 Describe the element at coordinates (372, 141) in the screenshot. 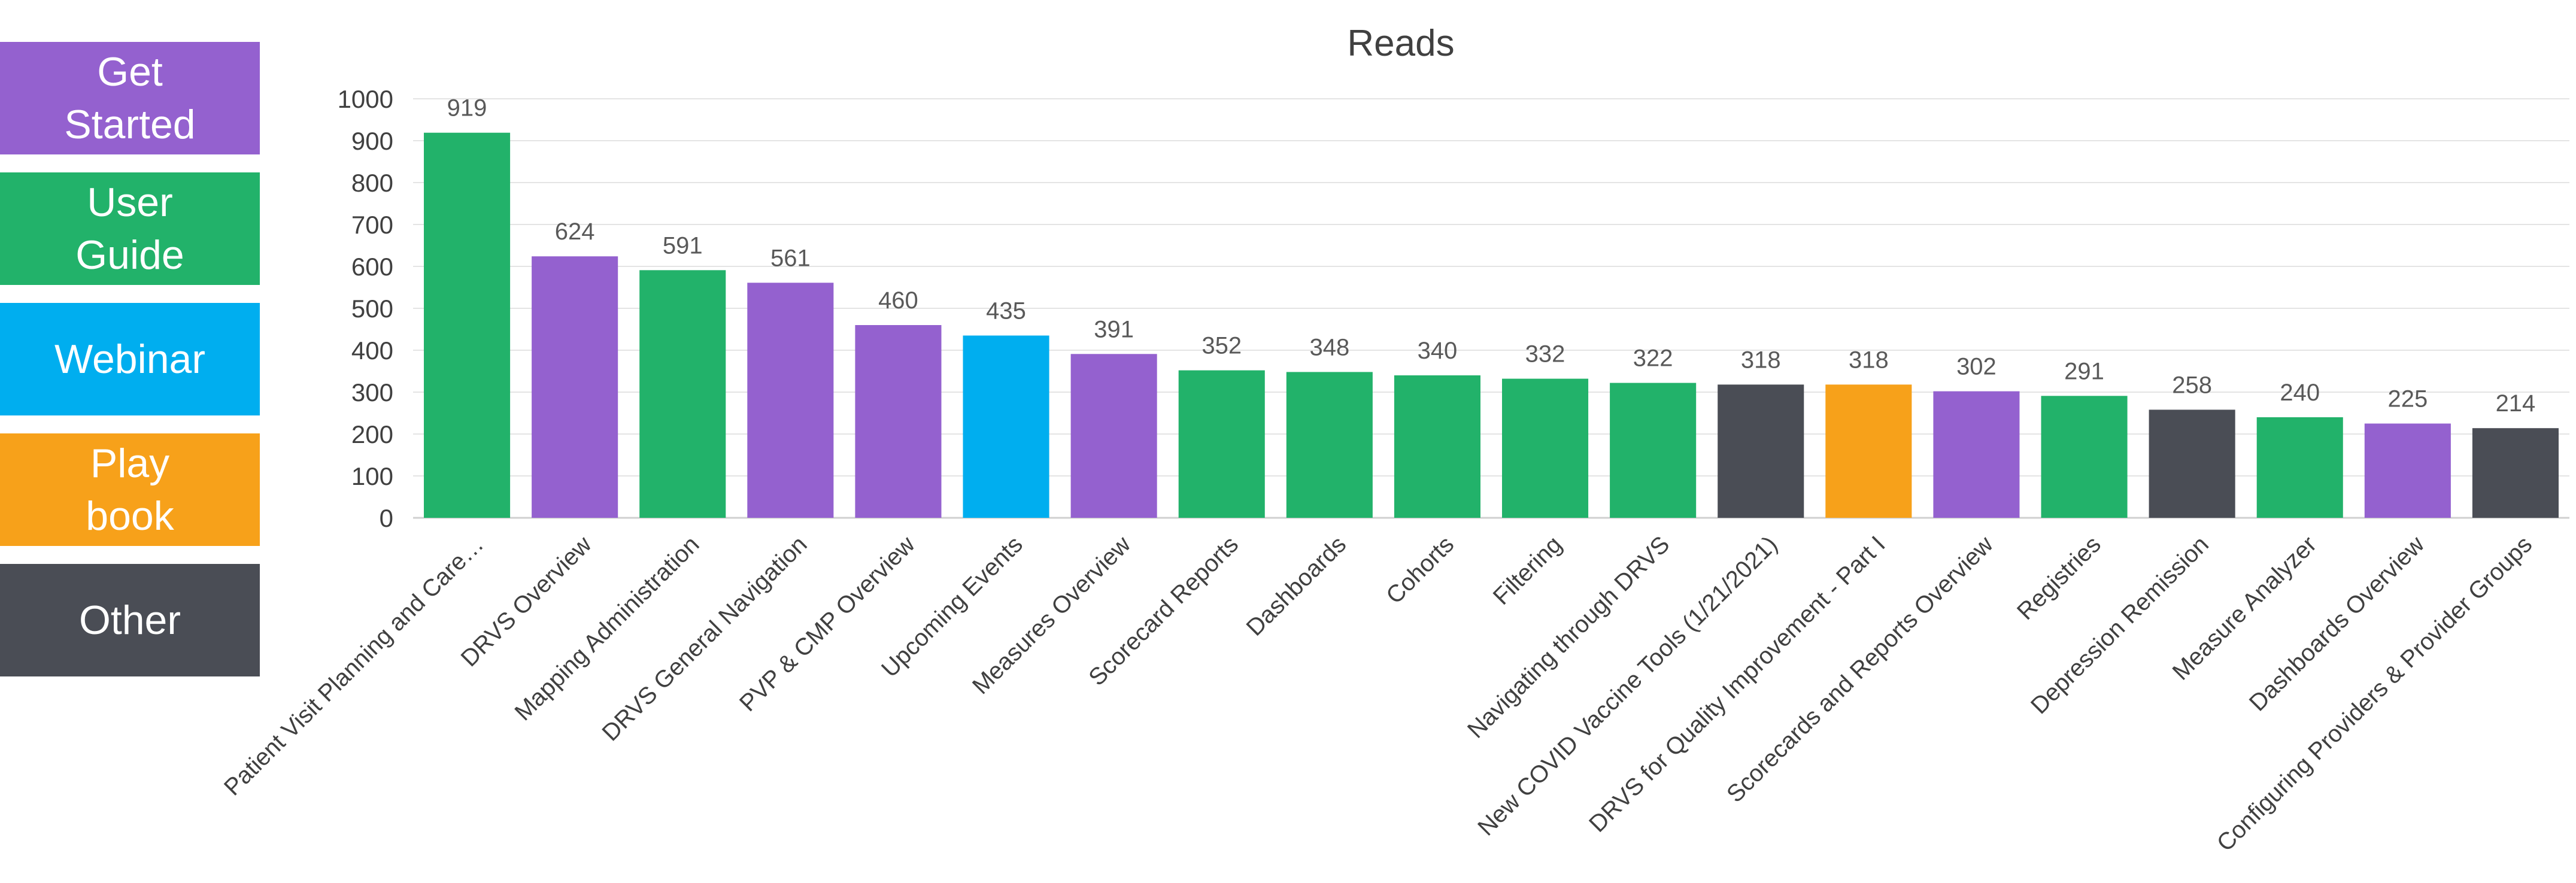

I see `y-tick-label: 900` at that location.